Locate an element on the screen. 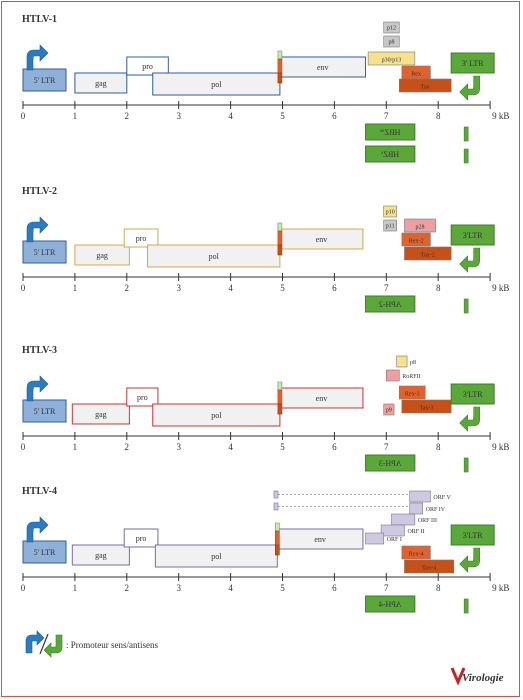  htlv2-pro-label: pro is located at coordinates (141, 238).